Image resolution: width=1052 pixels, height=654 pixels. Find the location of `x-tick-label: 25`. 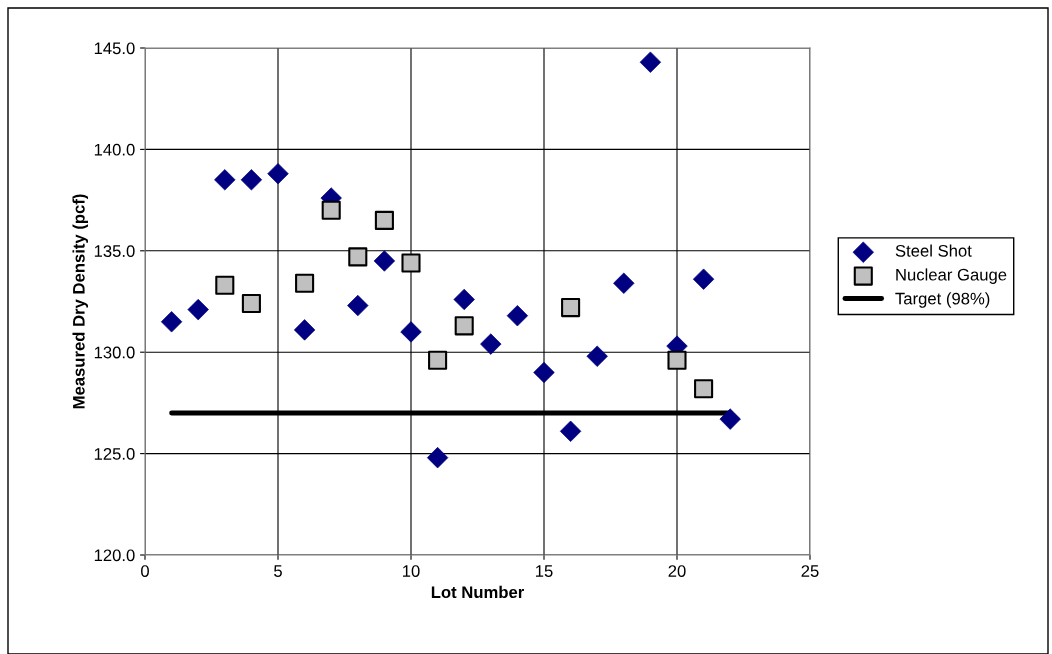

x-tick-label: 25 is located at coordinates (810, 571).